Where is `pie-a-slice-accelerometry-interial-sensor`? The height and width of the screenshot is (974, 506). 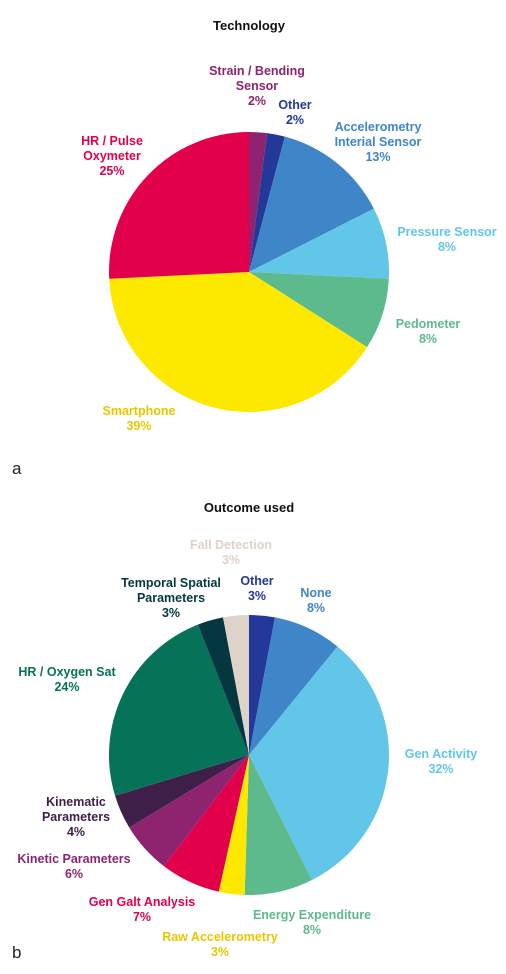 pie-a-slice-accelerometry-interial-sensor is located at coordinates (311, 204).